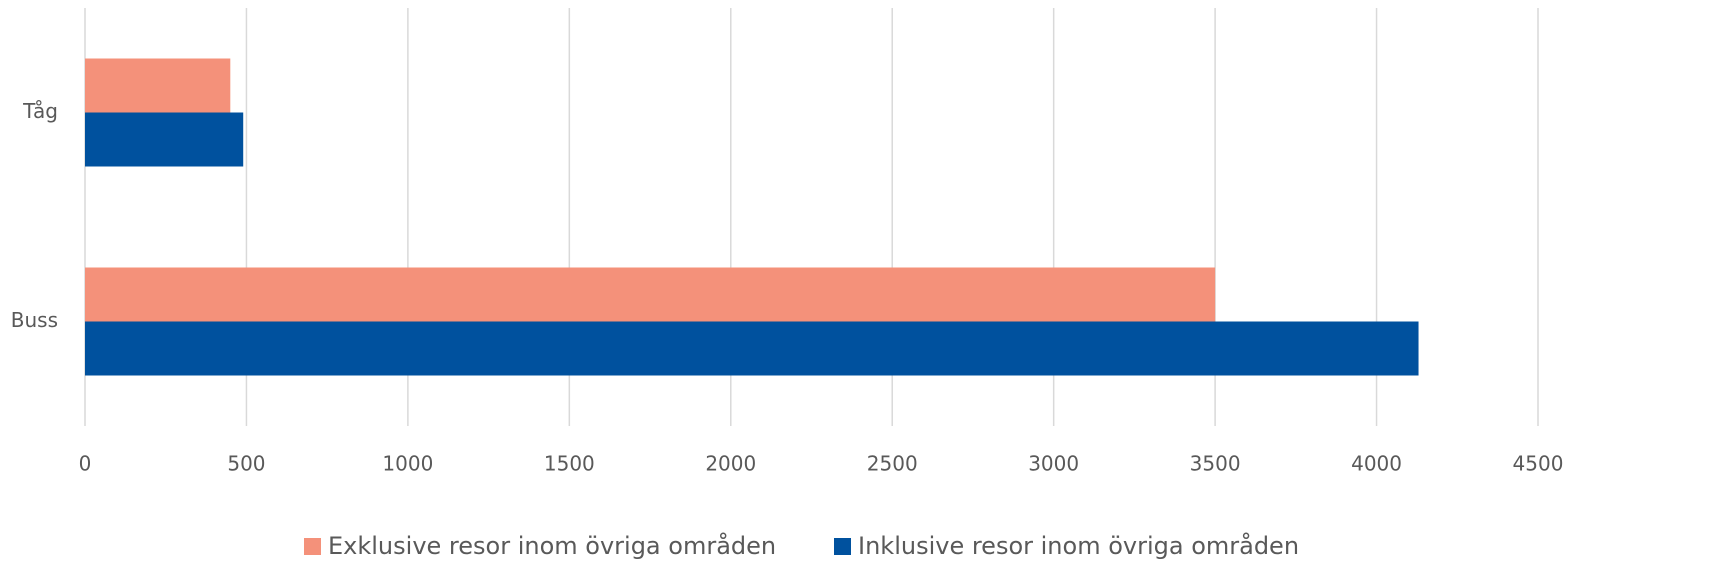  What do you see at coordinates (892, 464) in the screenshot?
I see `x-tick-label: 2500` at bounding box center [892, 464].